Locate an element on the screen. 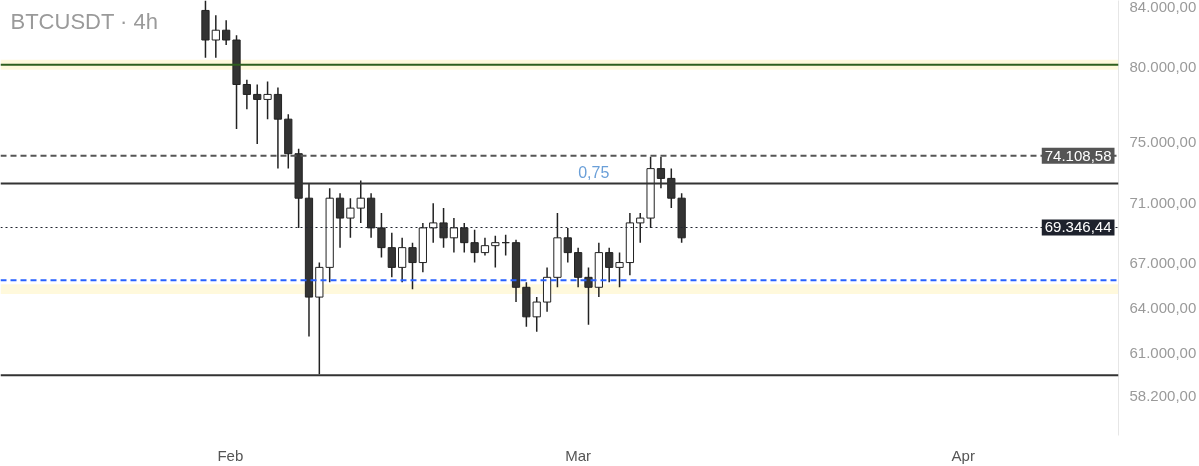 Image resolution: width=1199 pixels, height=466 pixels. y-tick-label: 71.000,00 is located at coordinates (1163, 202).